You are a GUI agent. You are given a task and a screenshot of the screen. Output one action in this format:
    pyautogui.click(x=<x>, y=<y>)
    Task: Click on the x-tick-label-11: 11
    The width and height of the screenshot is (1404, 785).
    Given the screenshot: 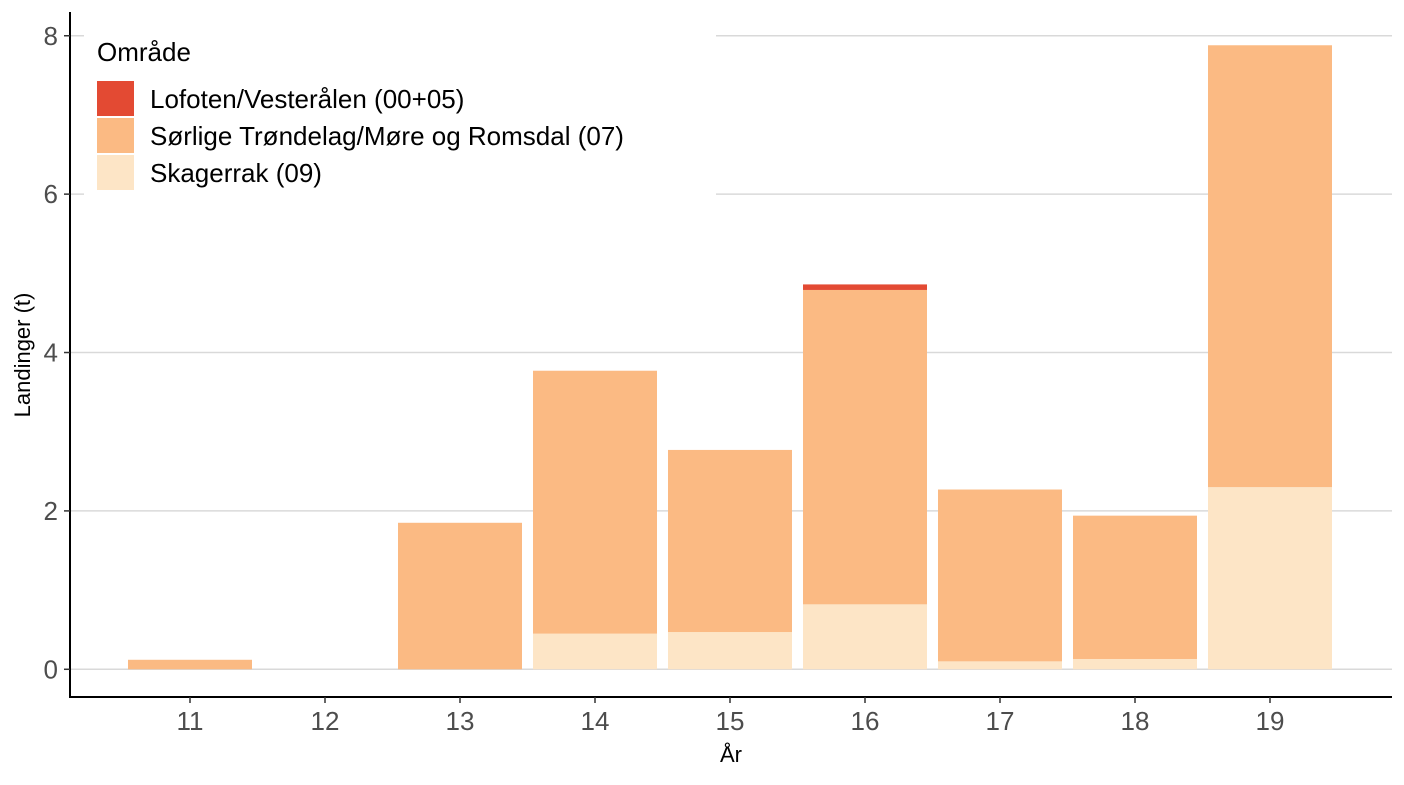 What is the action you would take?
    pyautogui.click(x=190, y=721)
    